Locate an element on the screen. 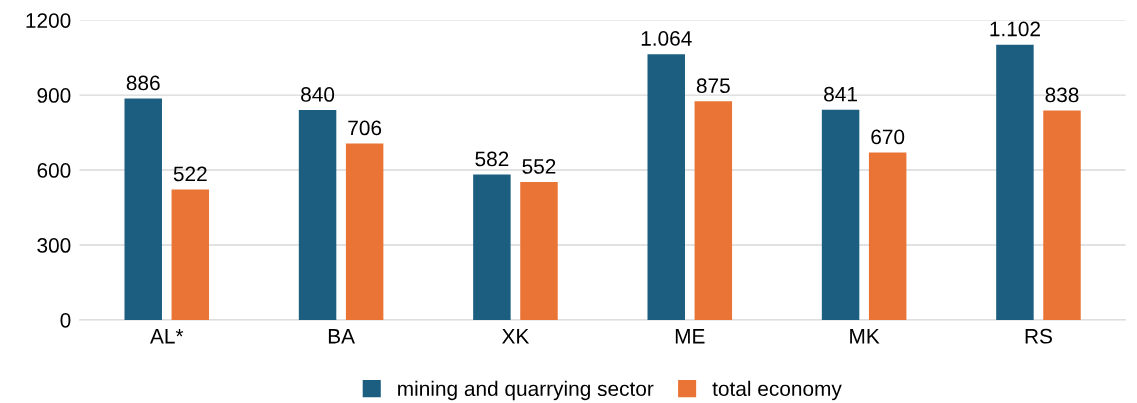 This screenshot has width=1137, height=403. y-tick-label: 600 is located at coordinates (54, 170).